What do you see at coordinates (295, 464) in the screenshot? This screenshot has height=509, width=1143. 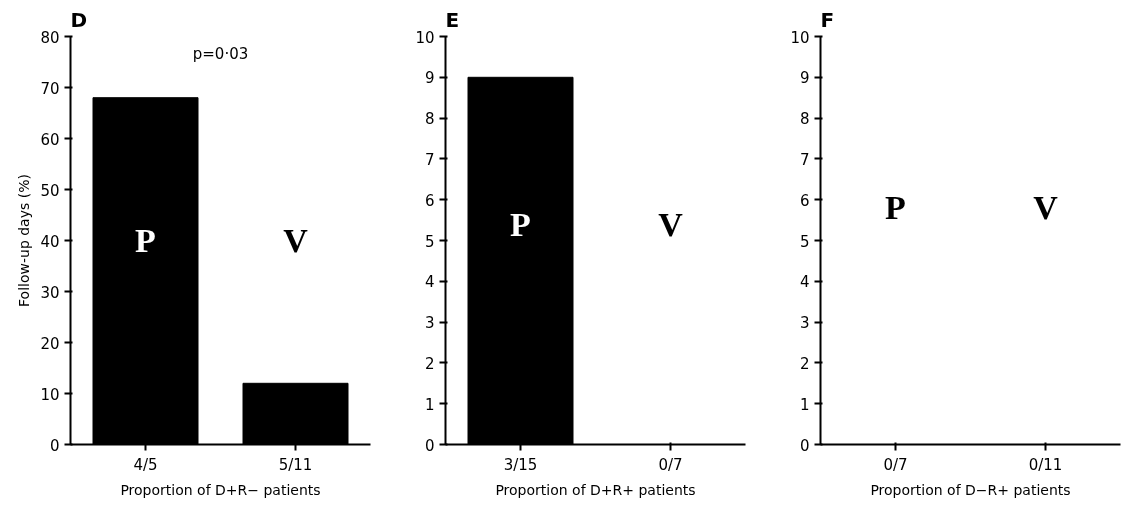 I see `x-tick-label: 5/11` at bounding box center [295, 464].